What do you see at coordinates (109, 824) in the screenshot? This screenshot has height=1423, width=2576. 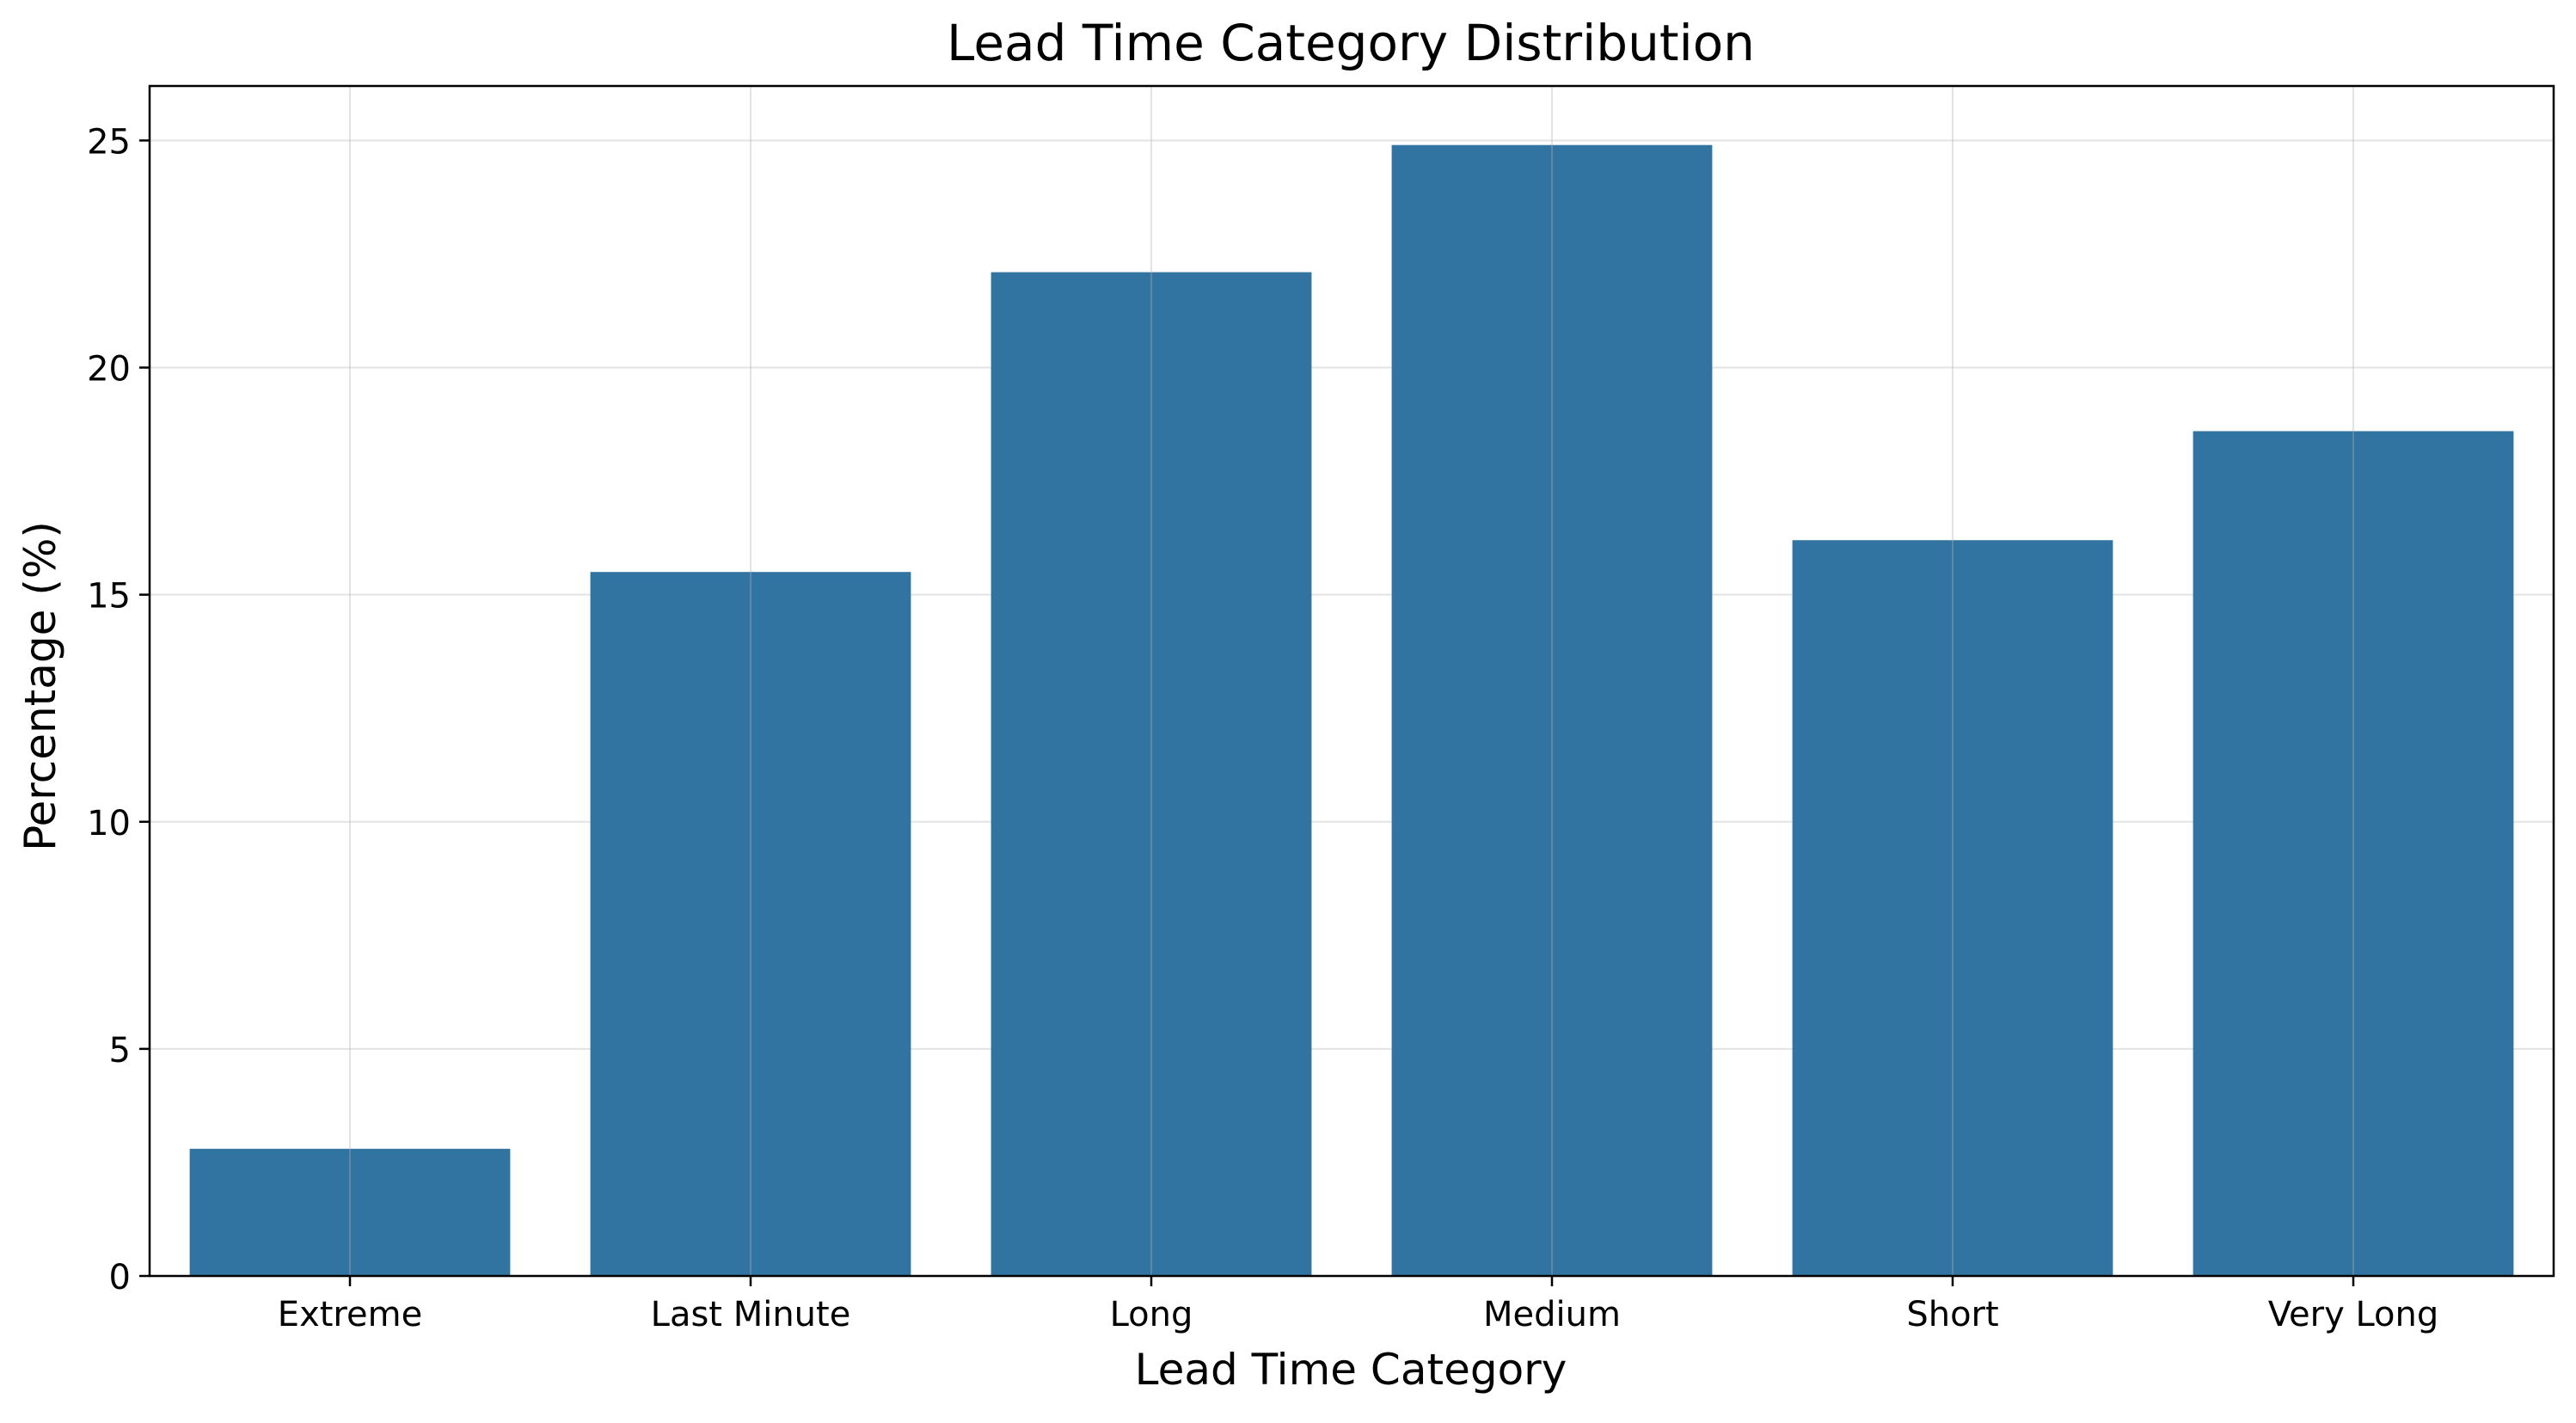 I see `y-tick-label: 10` at bounding box center [109, 824].